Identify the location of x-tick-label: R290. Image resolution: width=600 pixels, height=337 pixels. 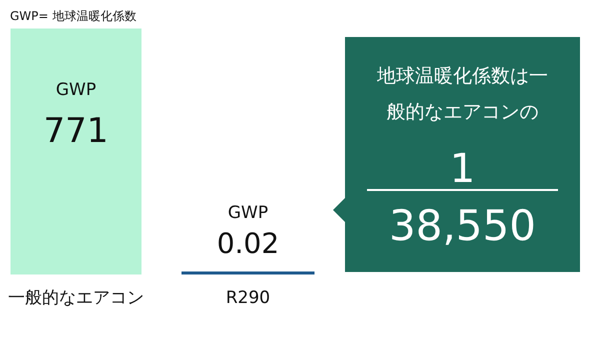
(248, 298).